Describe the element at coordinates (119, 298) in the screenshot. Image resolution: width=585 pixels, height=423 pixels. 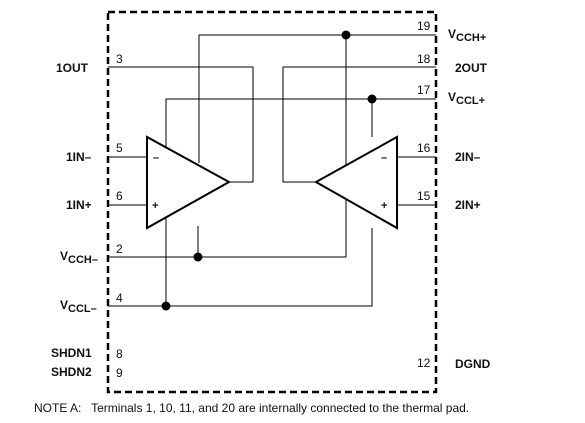
I see `pin-number: 4` at that location.